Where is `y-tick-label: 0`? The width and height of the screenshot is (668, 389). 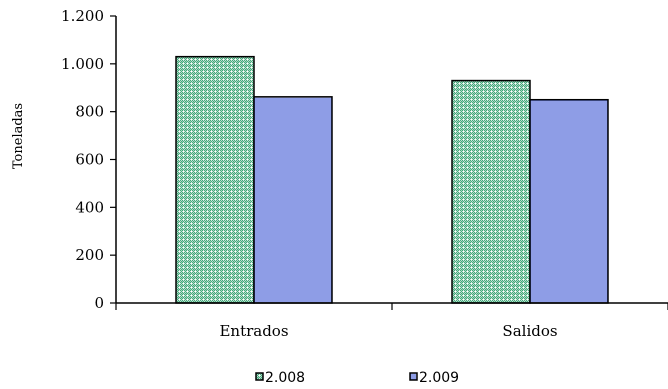
y-tick-label: 0 is located at coordinates (99, 303).